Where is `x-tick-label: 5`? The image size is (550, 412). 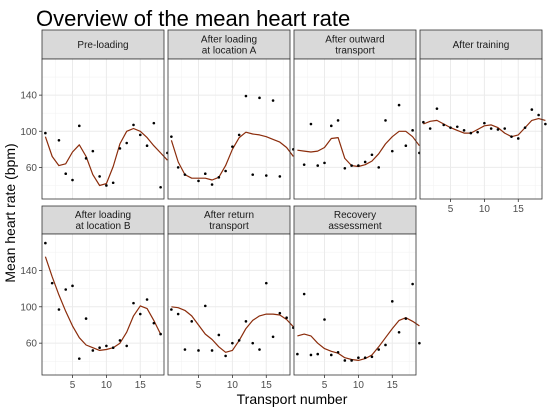
x-tick-label: 5 is located at coordinates (451, 209).